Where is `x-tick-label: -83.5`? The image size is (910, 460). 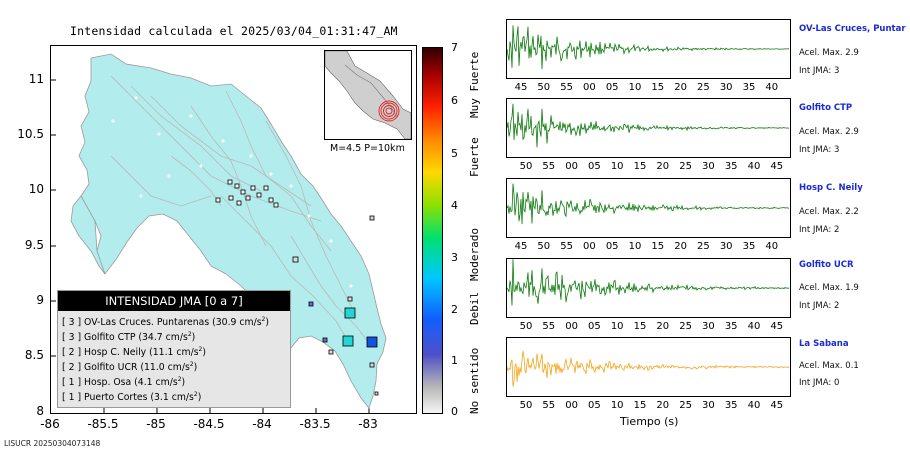
x-tick-label: -83.5 is located at coordinates (315, 424).